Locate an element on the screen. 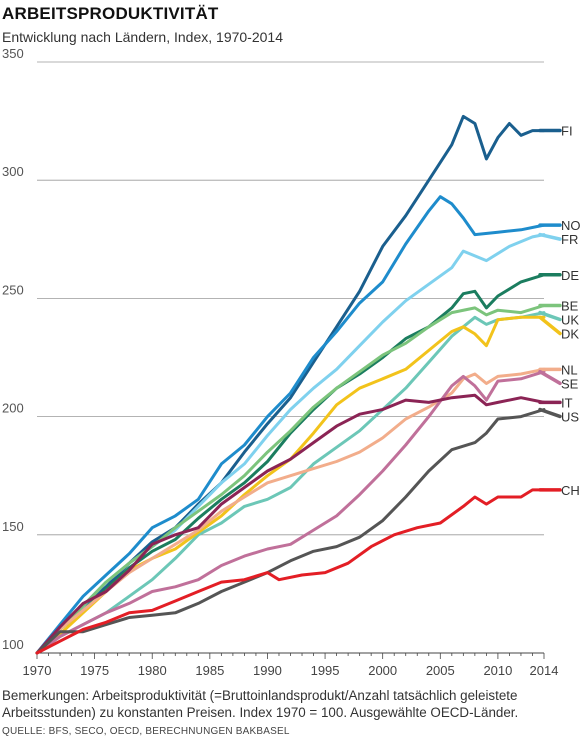  legend-label-it: IT is located at coordinates (567, 402).